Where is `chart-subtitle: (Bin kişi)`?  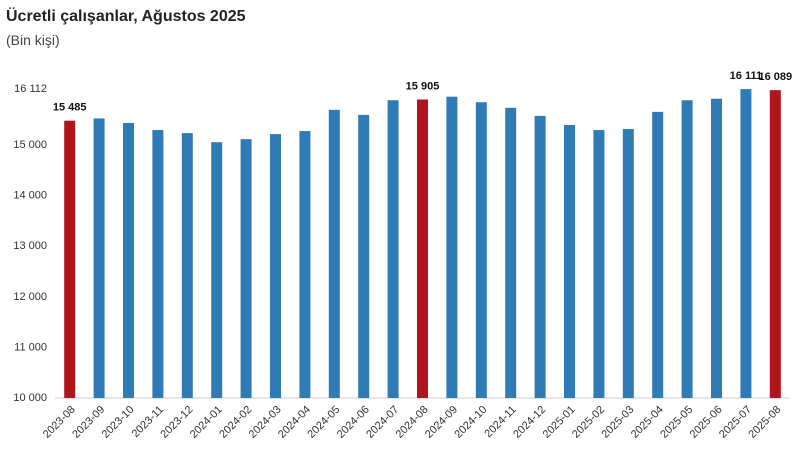
chart-subtitle: (Bin kişi) is located at coordinates (33, 40).